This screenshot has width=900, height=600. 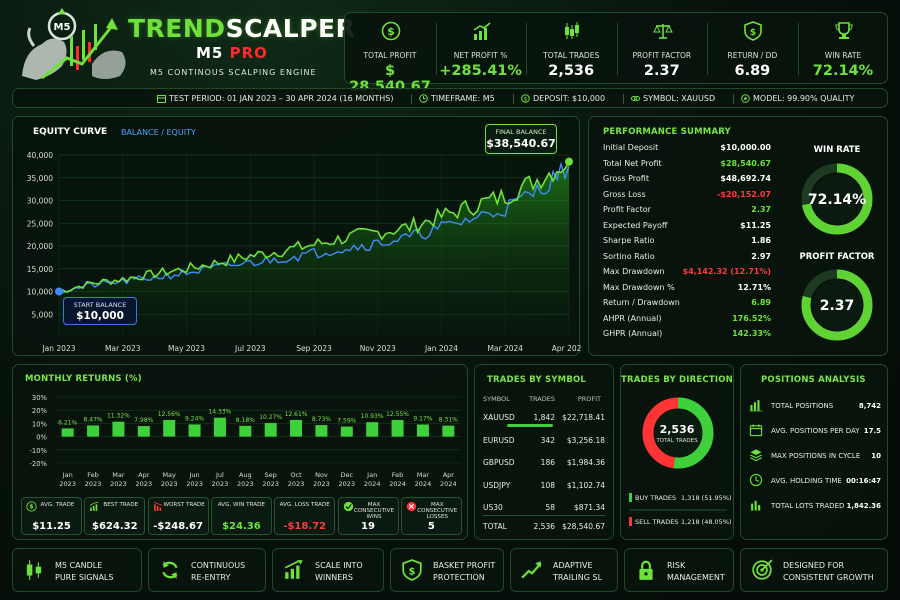 What do you see at coordinates (869, 406) in the screenshot?
I see `position-row-value: 8,742` at bounding box center [869, 406].